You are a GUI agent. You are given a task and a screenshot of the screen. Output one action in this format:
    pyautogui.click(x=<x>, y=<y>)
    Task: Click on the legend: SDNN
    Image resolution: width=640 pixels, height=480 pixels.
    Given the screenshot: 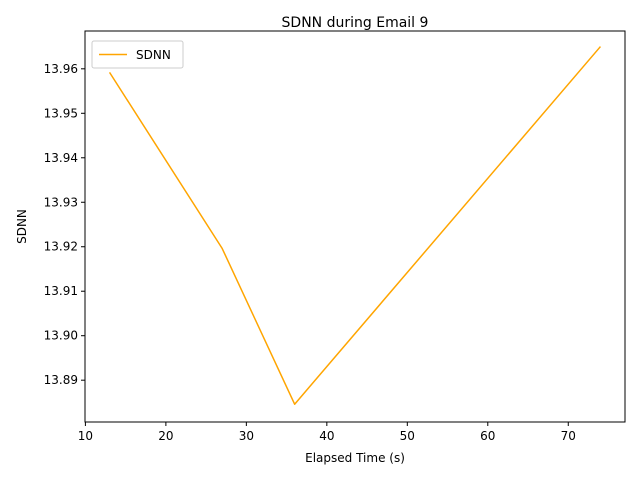 What is the action you would take?
    pyautogui.click(x=137, y=54)
    